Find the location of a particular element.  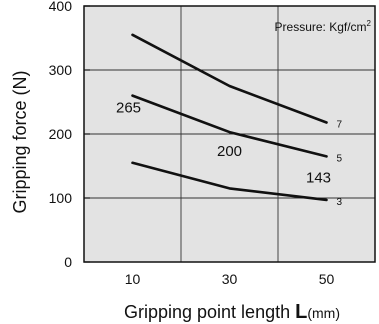

y-tick-label: 400 is located at coordinates (61, 7).